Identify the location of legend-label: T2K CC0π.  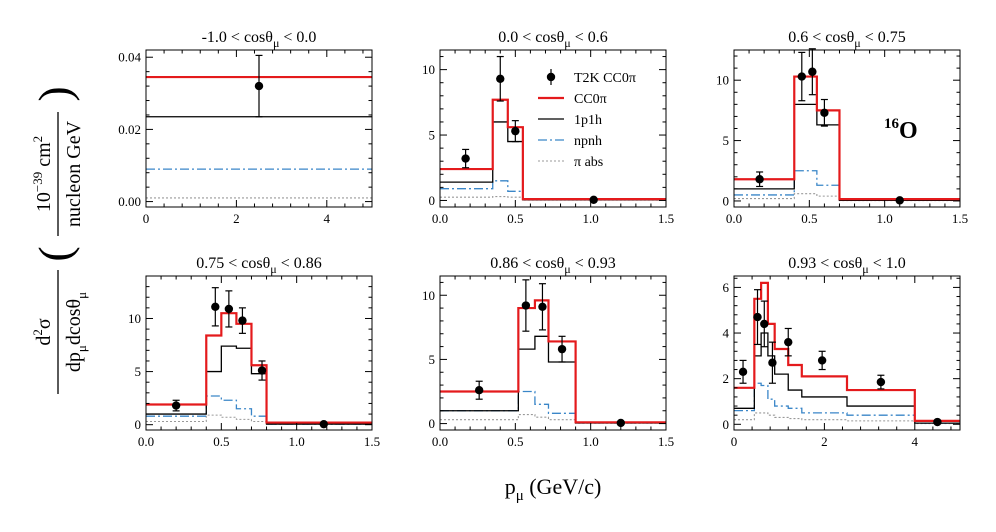
(605, 78).